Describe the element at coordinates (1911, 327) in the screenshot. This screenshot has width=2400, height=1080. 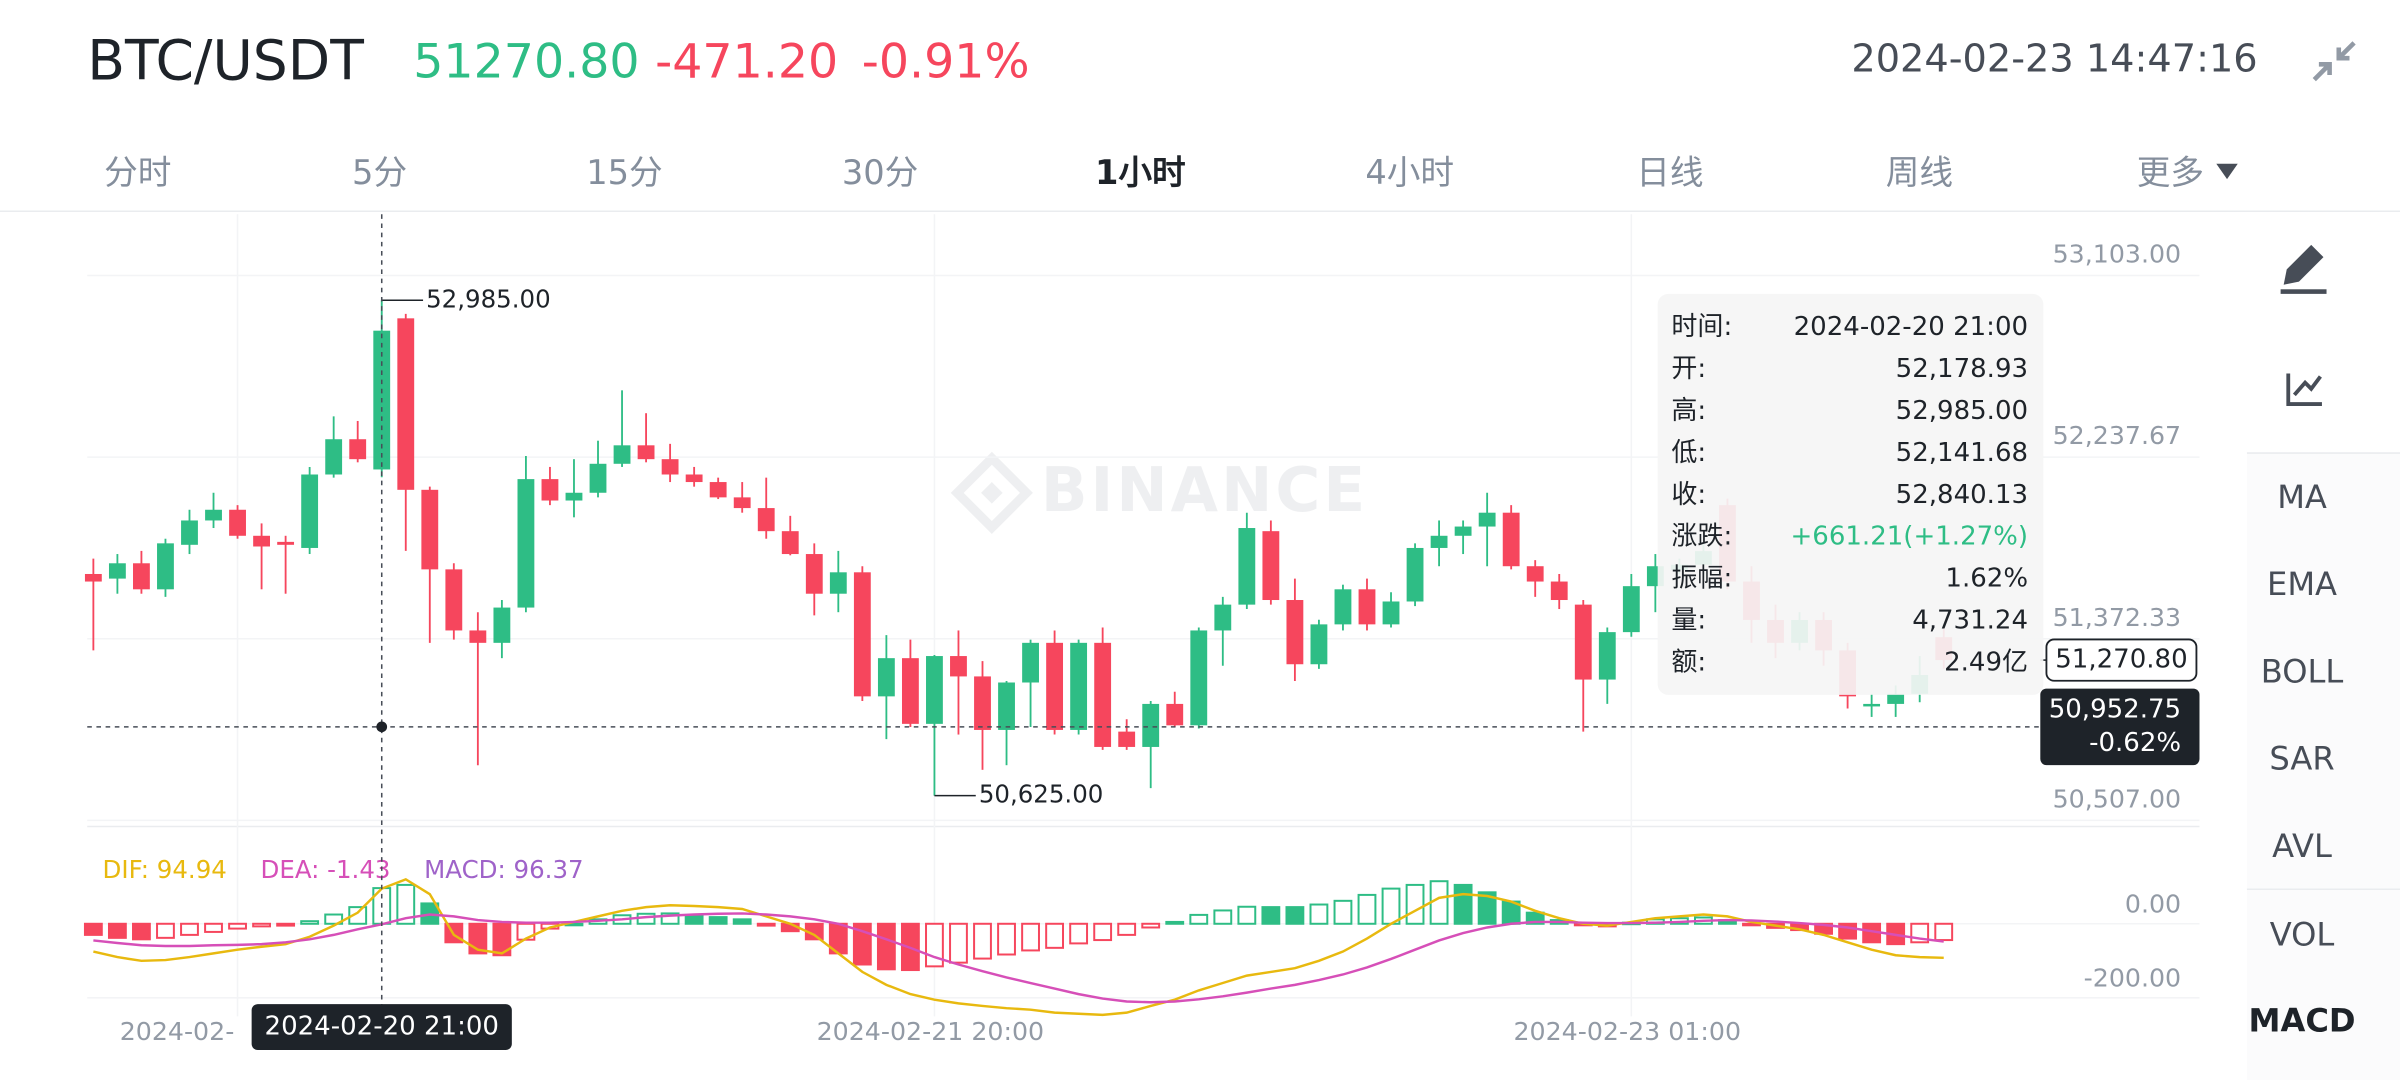
I see `tooltip-value: 2024-02-20 21:00` at that location.